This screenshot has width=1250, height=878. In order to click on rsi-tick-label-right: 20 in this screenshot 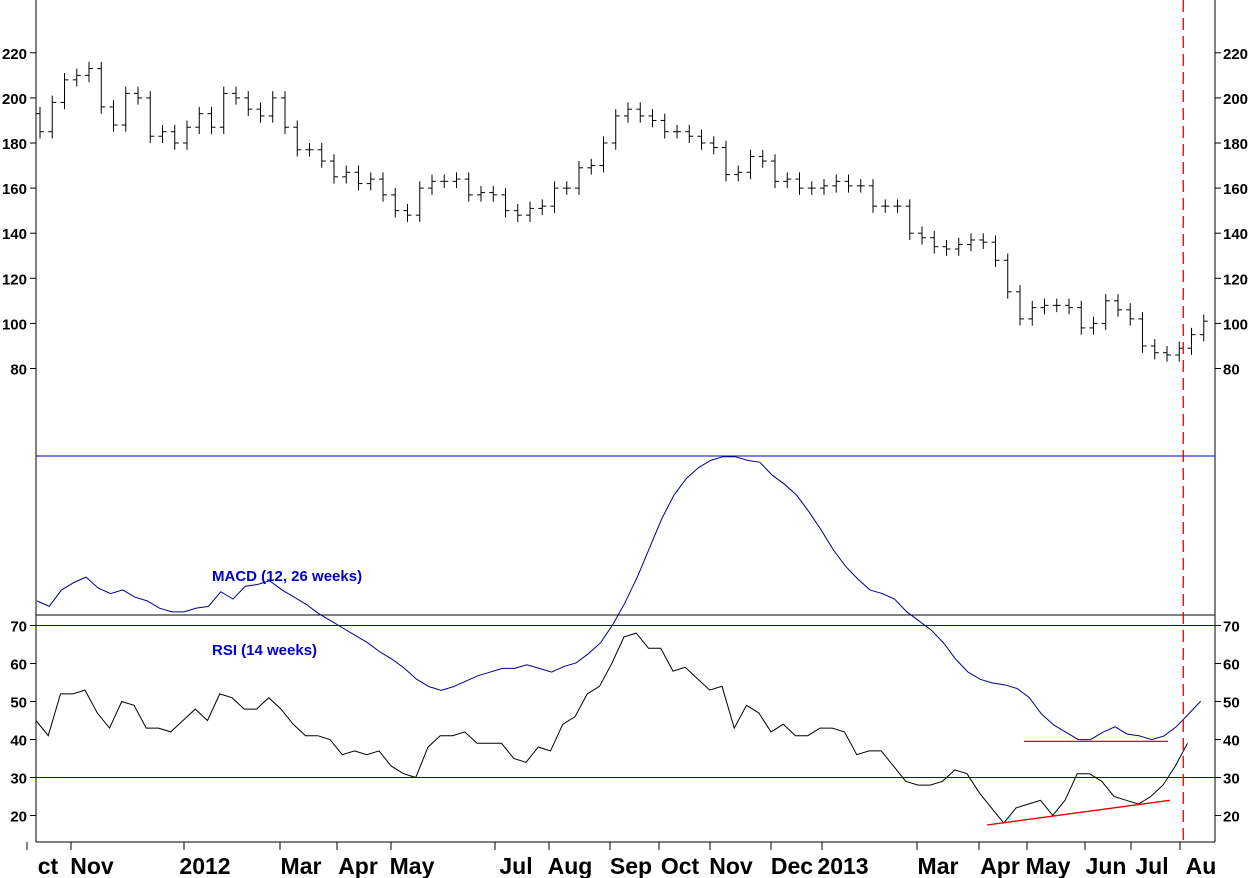, I will do `click(1231, 817)`.